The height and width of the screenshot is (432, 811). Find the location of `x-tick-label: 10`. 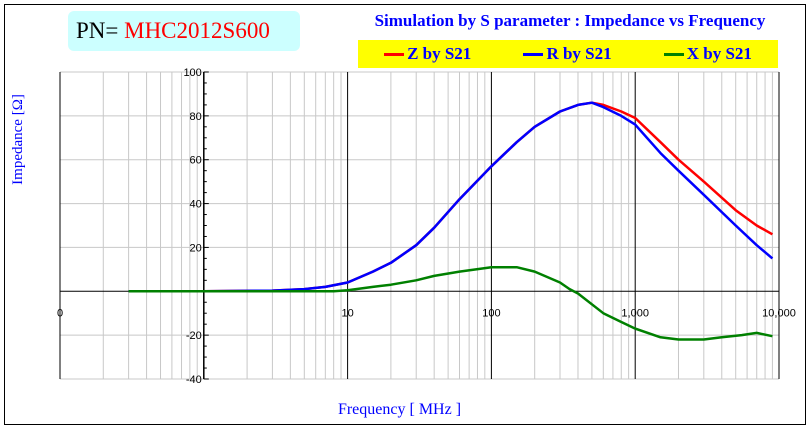

x-tick-label: 10 is located at coordinates (347, 313).